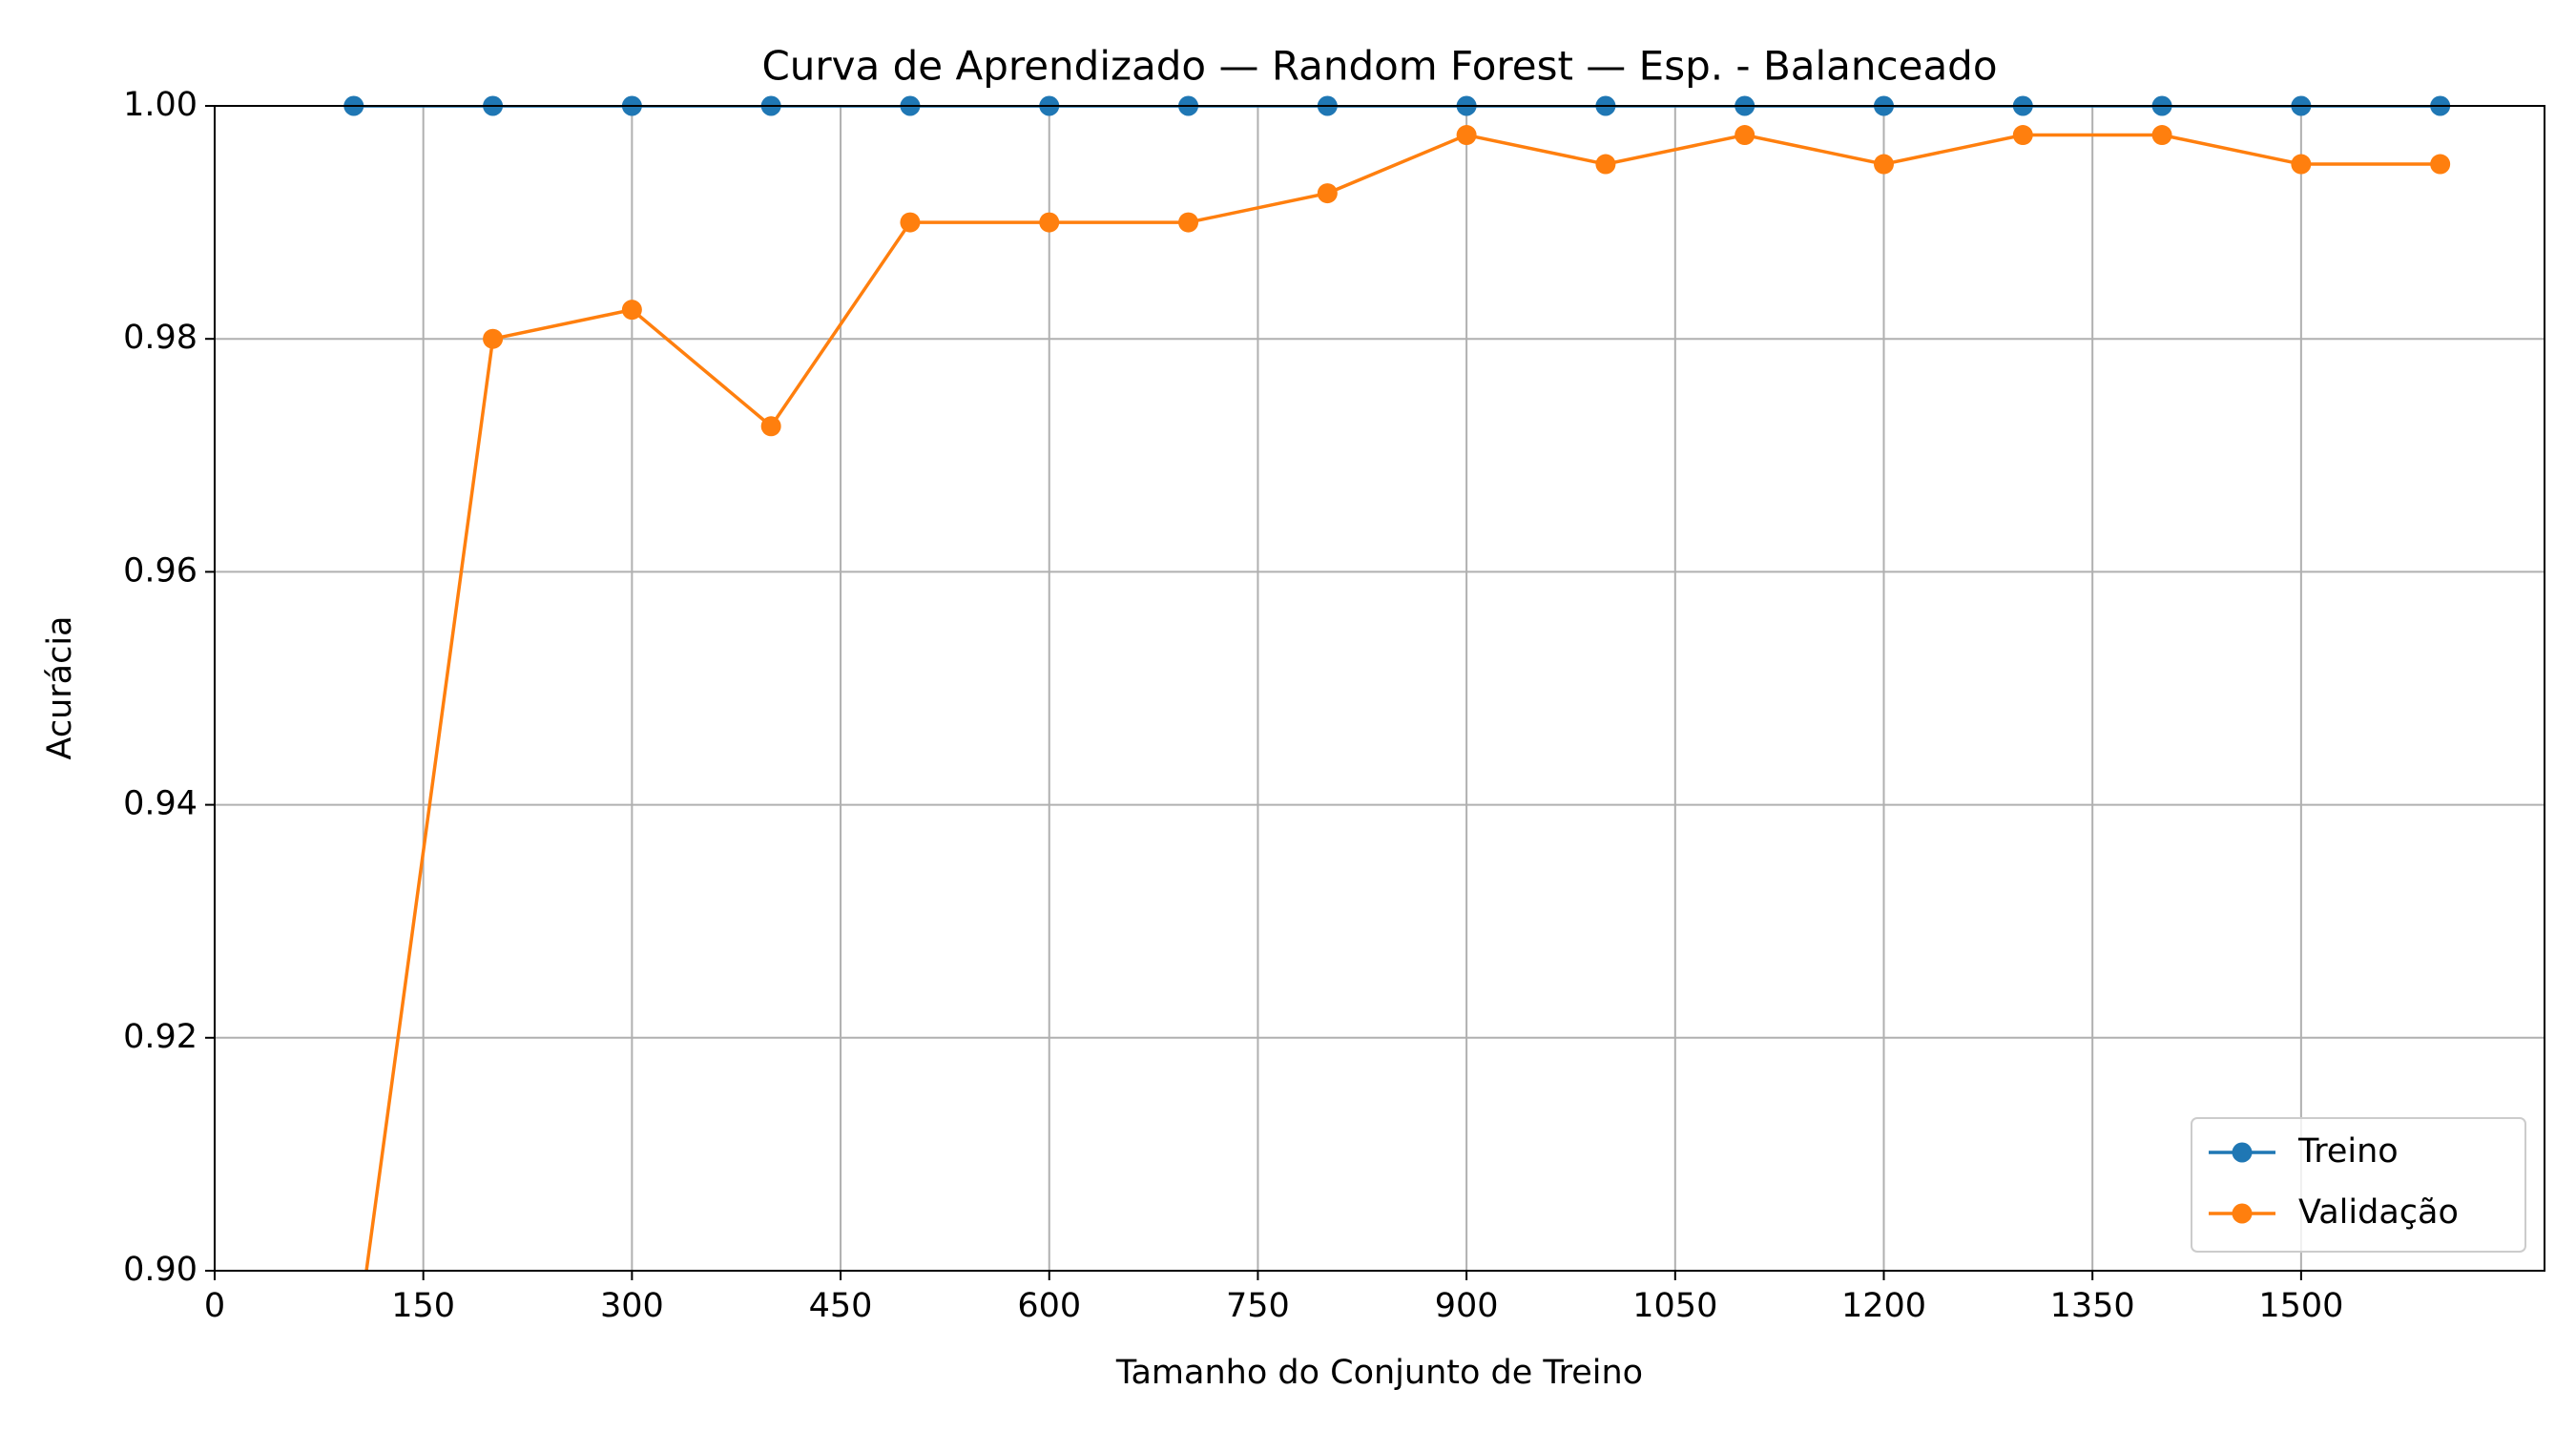 The width and height of the screenshot is (2576, 1431). What do you see at coordinates (160, 105) in the screenshot?
I see `y-tick-label: 1.00` at bounding box center [160, 105].